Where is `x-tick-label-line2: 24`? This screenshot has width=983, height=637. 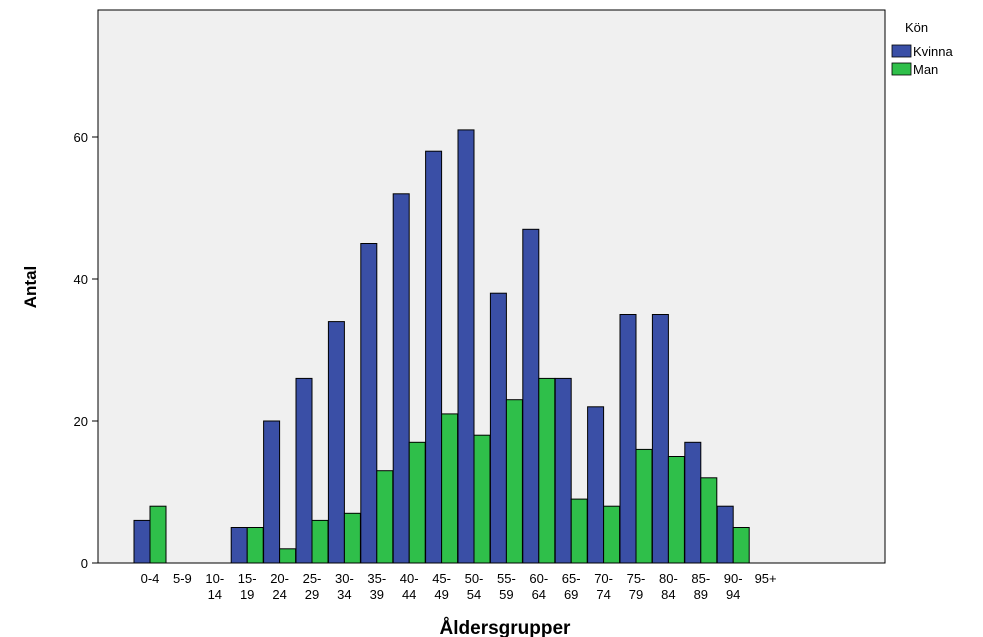
x-tick-label-line2: 24 is located at coordinates (279, 594).